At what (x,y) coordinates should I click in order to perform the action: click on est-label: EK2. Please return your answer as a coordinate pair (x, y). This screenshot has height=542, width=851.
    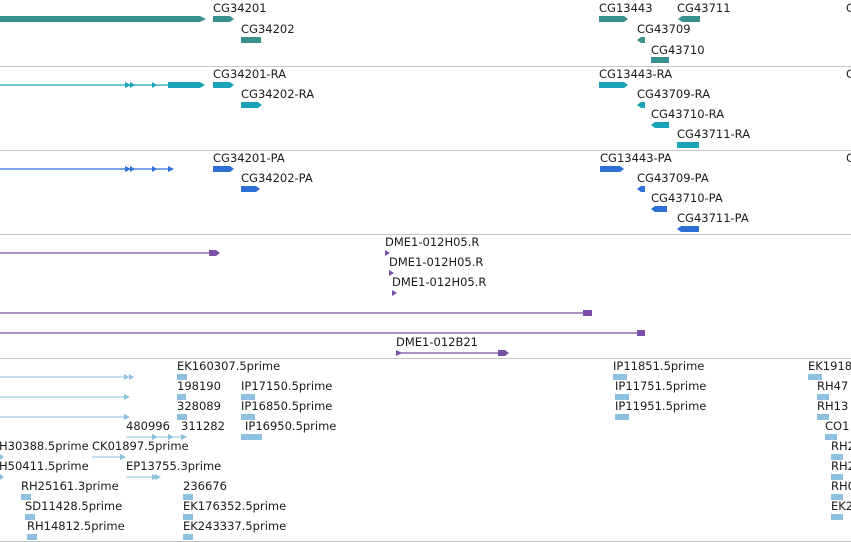
    Looking at the image, I should click on (841, 506).